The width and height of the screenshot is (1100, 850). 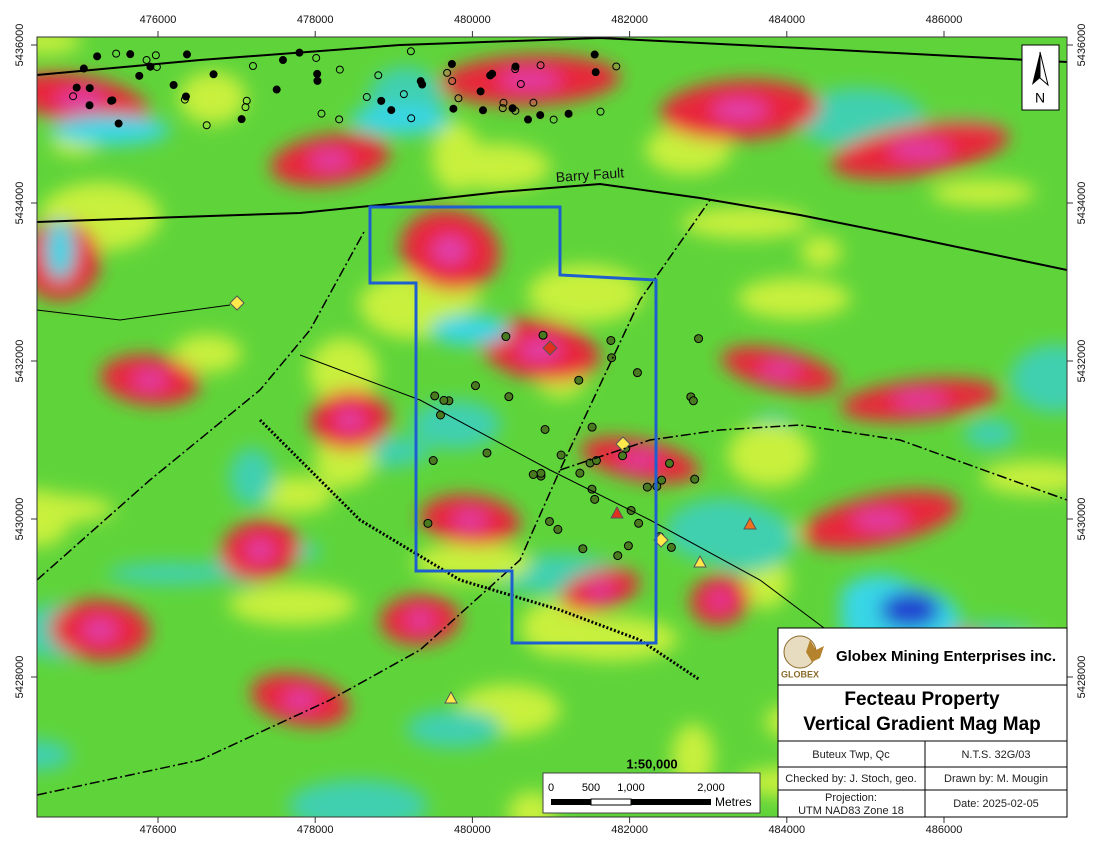 I want to click on property-outline, so click(x=513, y=425).